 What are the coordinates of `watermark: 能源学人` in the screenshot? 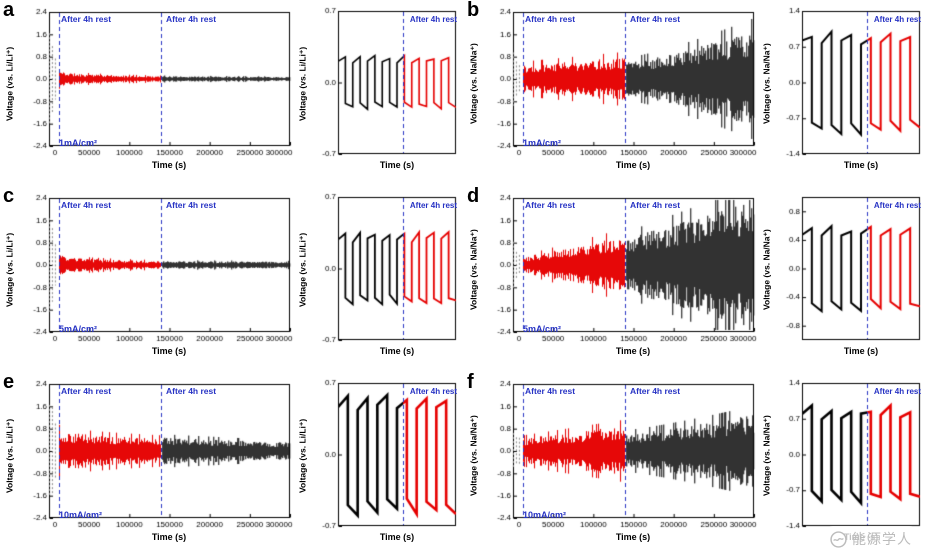 It's located at (871, 539).